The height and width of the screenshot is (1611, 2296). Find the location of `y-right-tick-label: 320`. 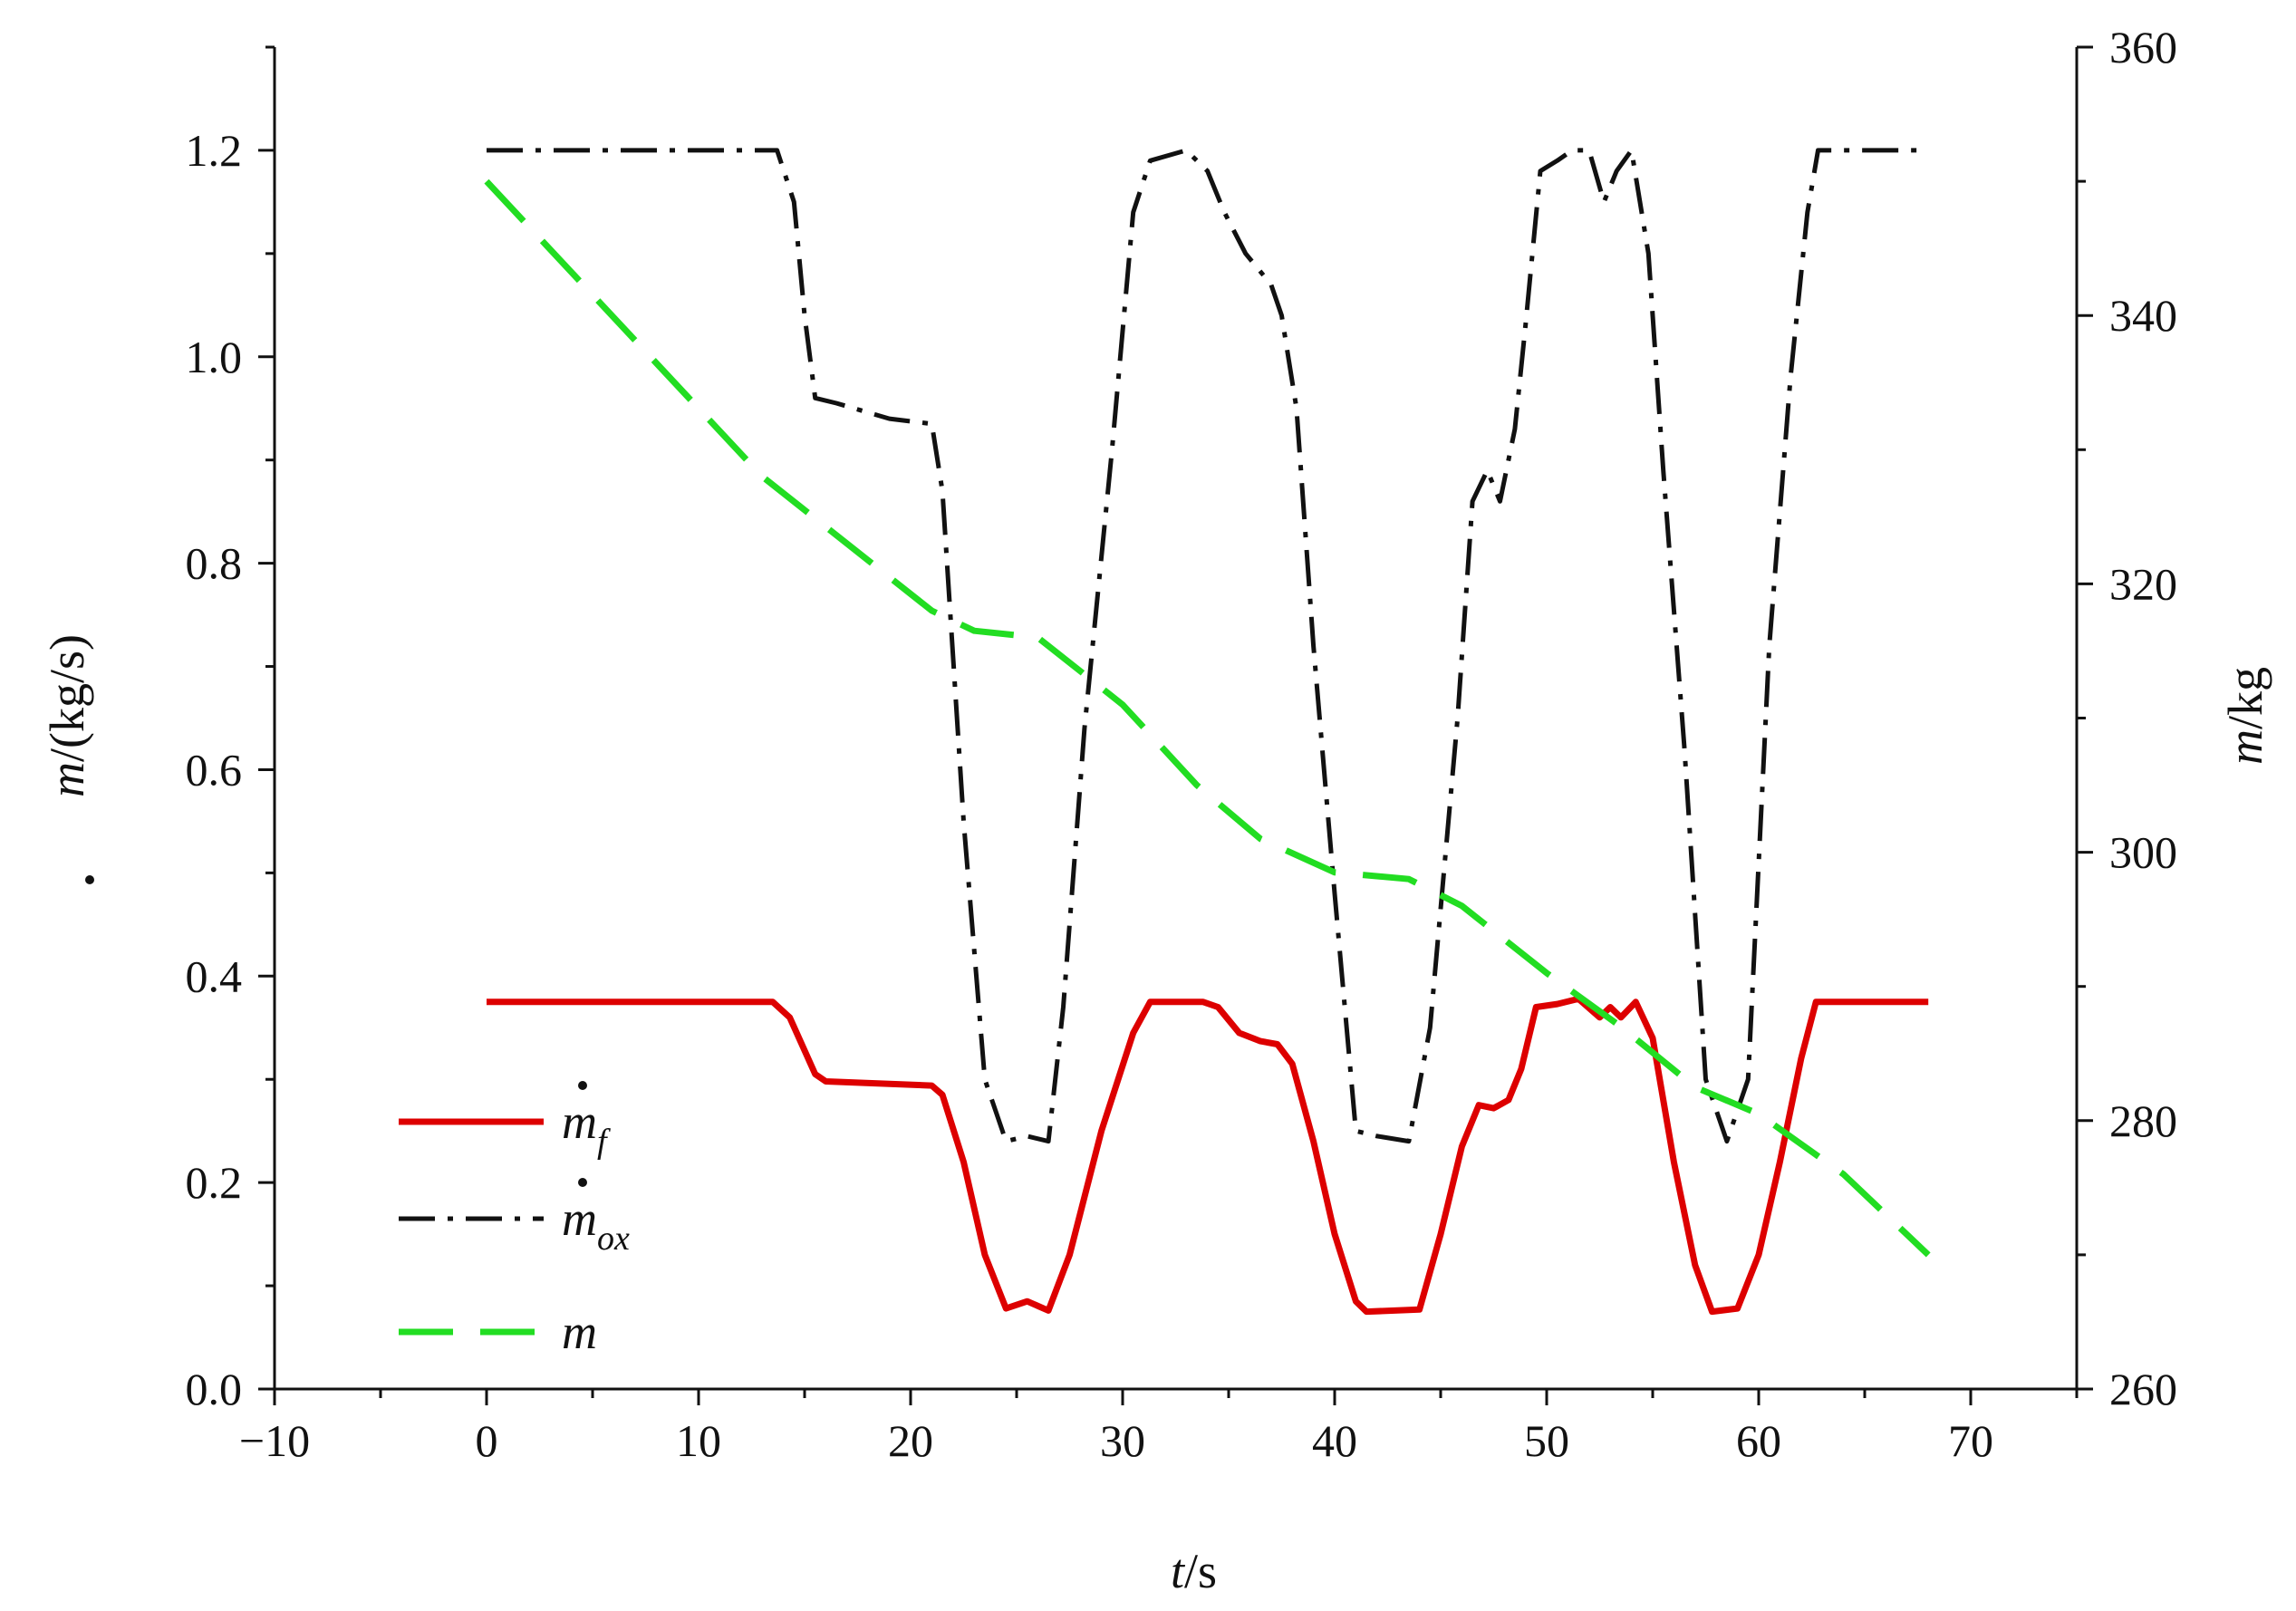

y-right-tick-label: 320 is located at coordinates (2143, 583).